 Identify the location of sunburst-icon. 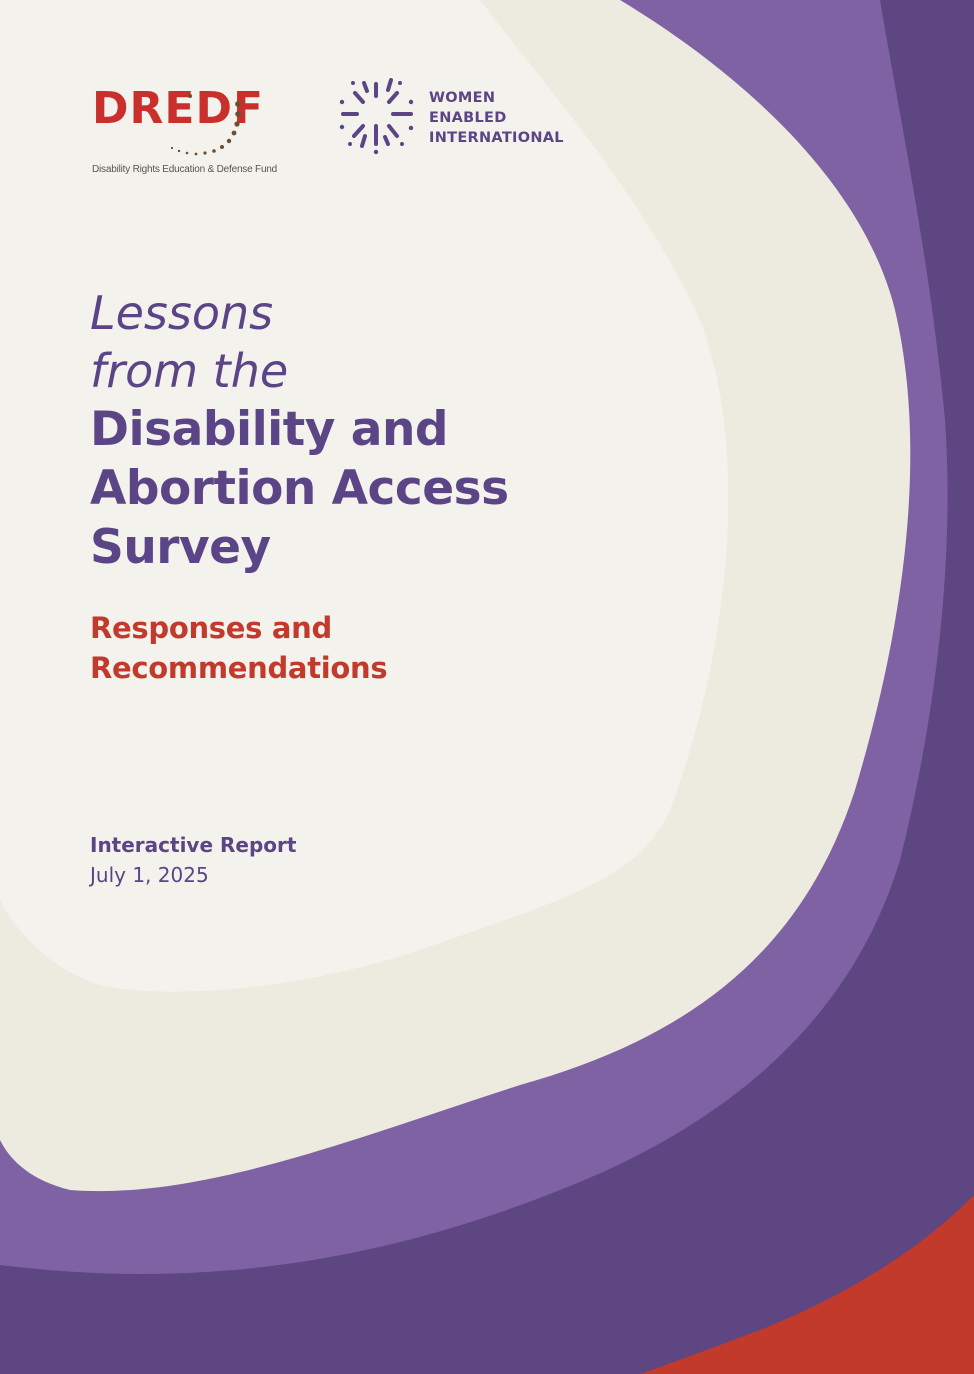
(376, 116).